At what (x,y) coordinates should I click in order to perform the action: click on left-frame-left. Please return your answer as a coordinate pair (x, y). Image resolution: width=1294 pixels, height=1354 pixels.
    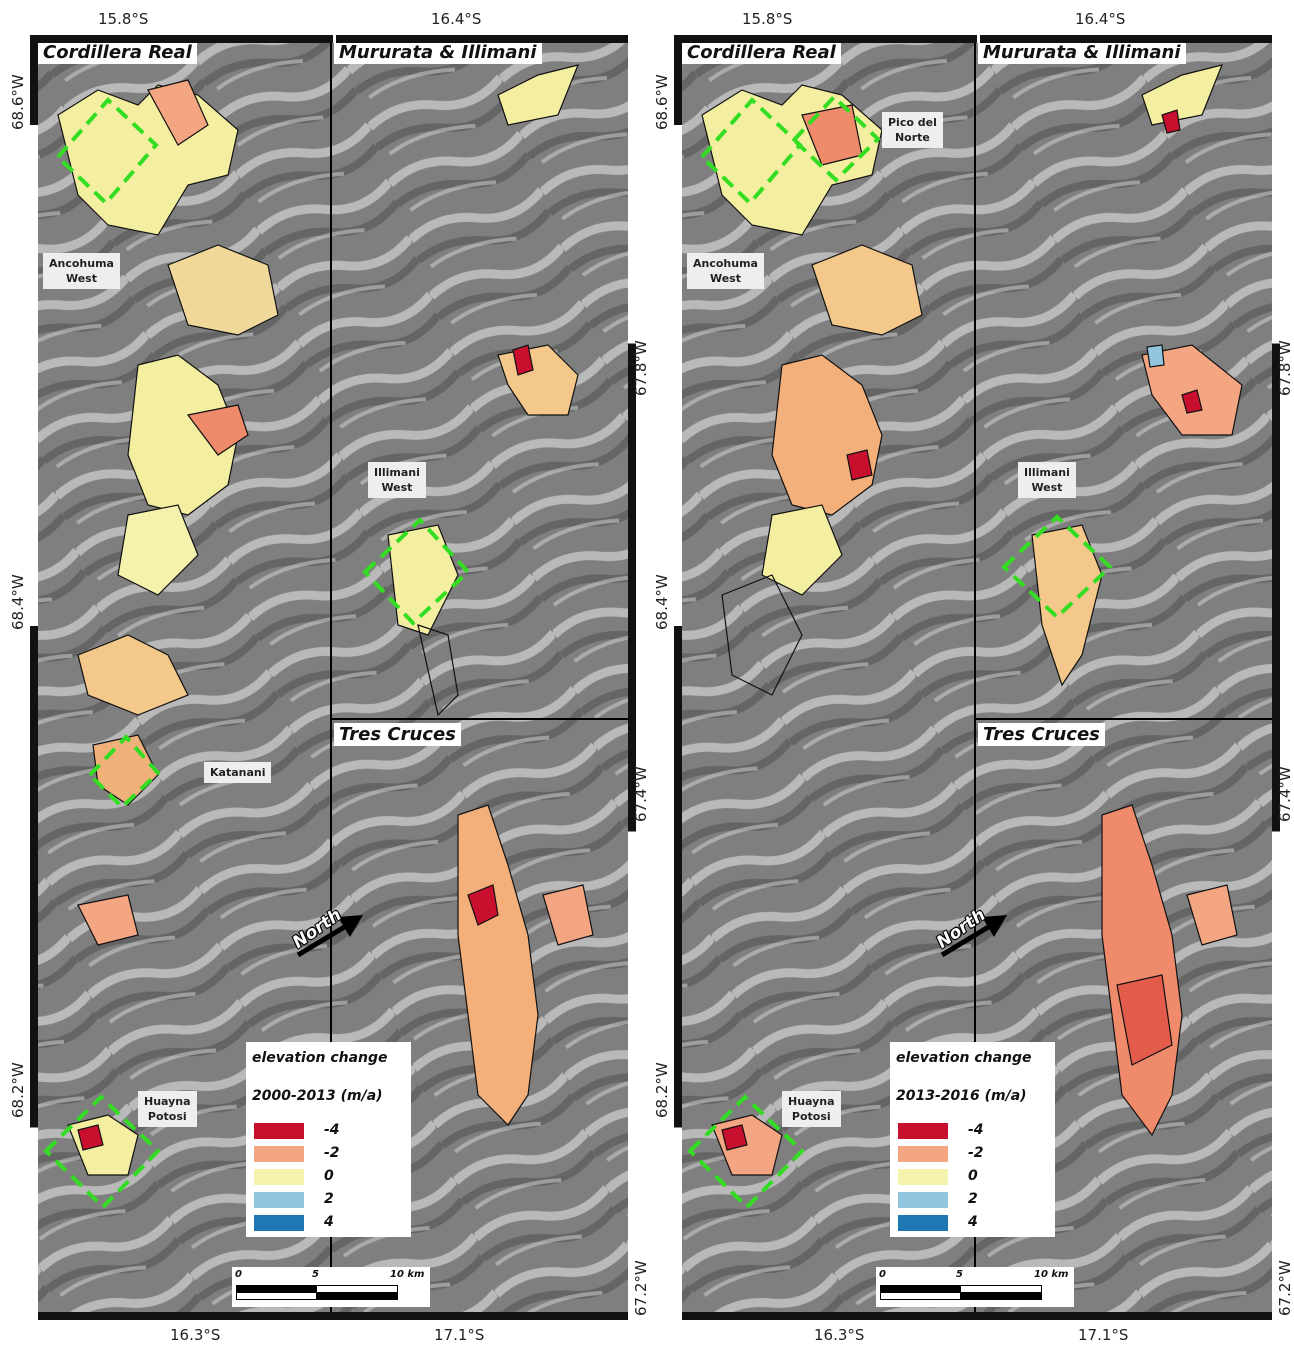
    Looking at the image, I should click on (34, 677).